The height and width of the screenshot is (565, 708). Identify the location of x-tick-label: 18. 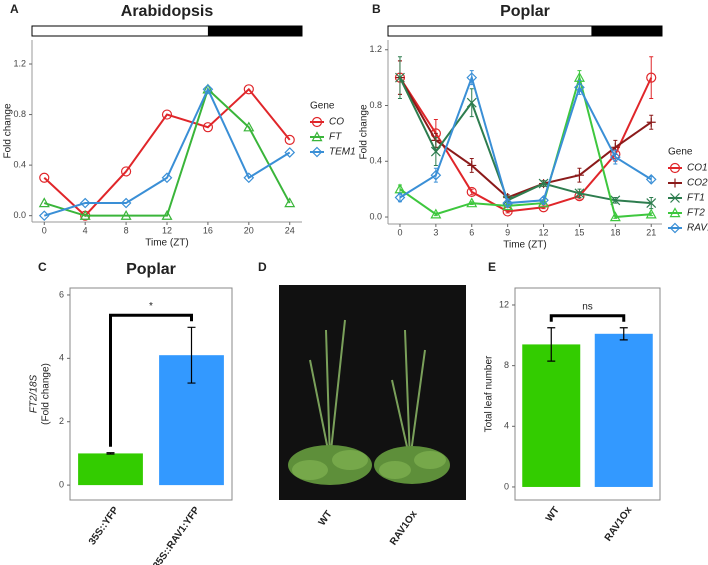
(615, 232).